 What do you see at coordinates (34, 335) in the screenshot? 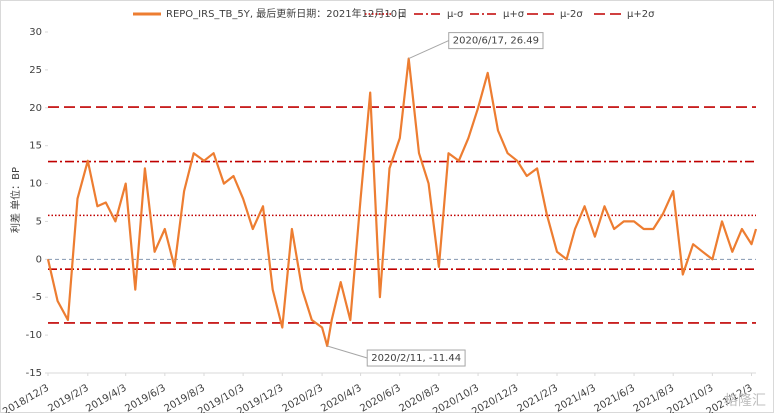
I see `y-tick-label: -10` at bounding box center [34, 335].